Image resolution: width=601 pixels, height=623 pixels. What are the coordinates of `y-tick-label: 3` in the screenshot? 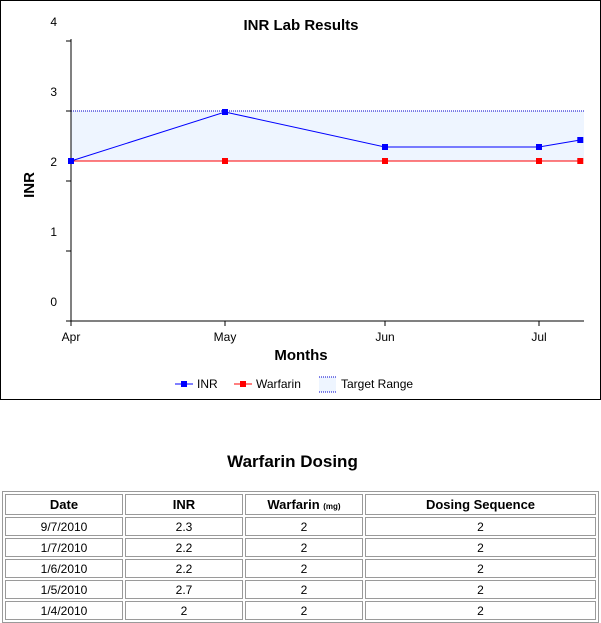 It's located at (53, 92).